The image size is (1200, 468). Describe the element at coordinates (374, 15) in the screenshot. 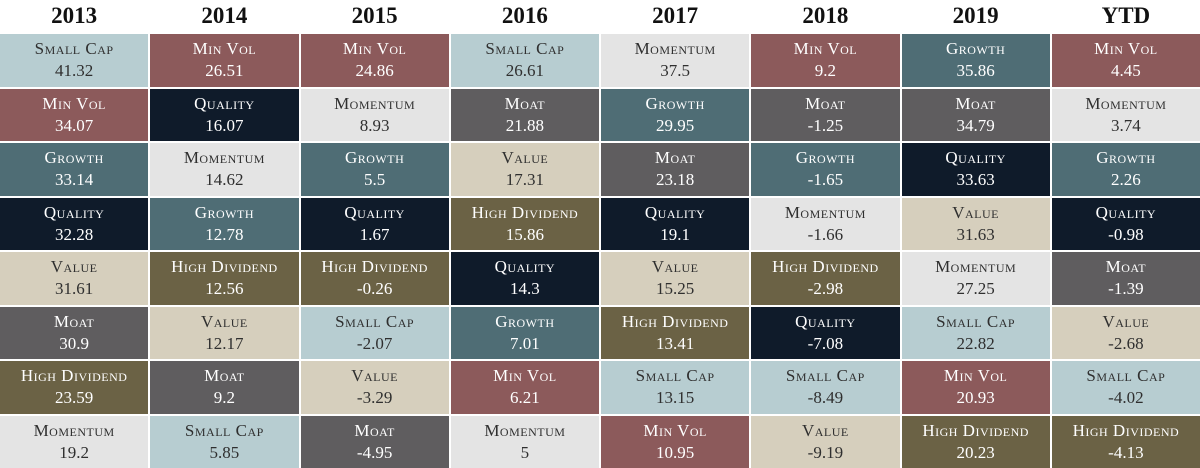

I see `year-header: 2015` at that location.